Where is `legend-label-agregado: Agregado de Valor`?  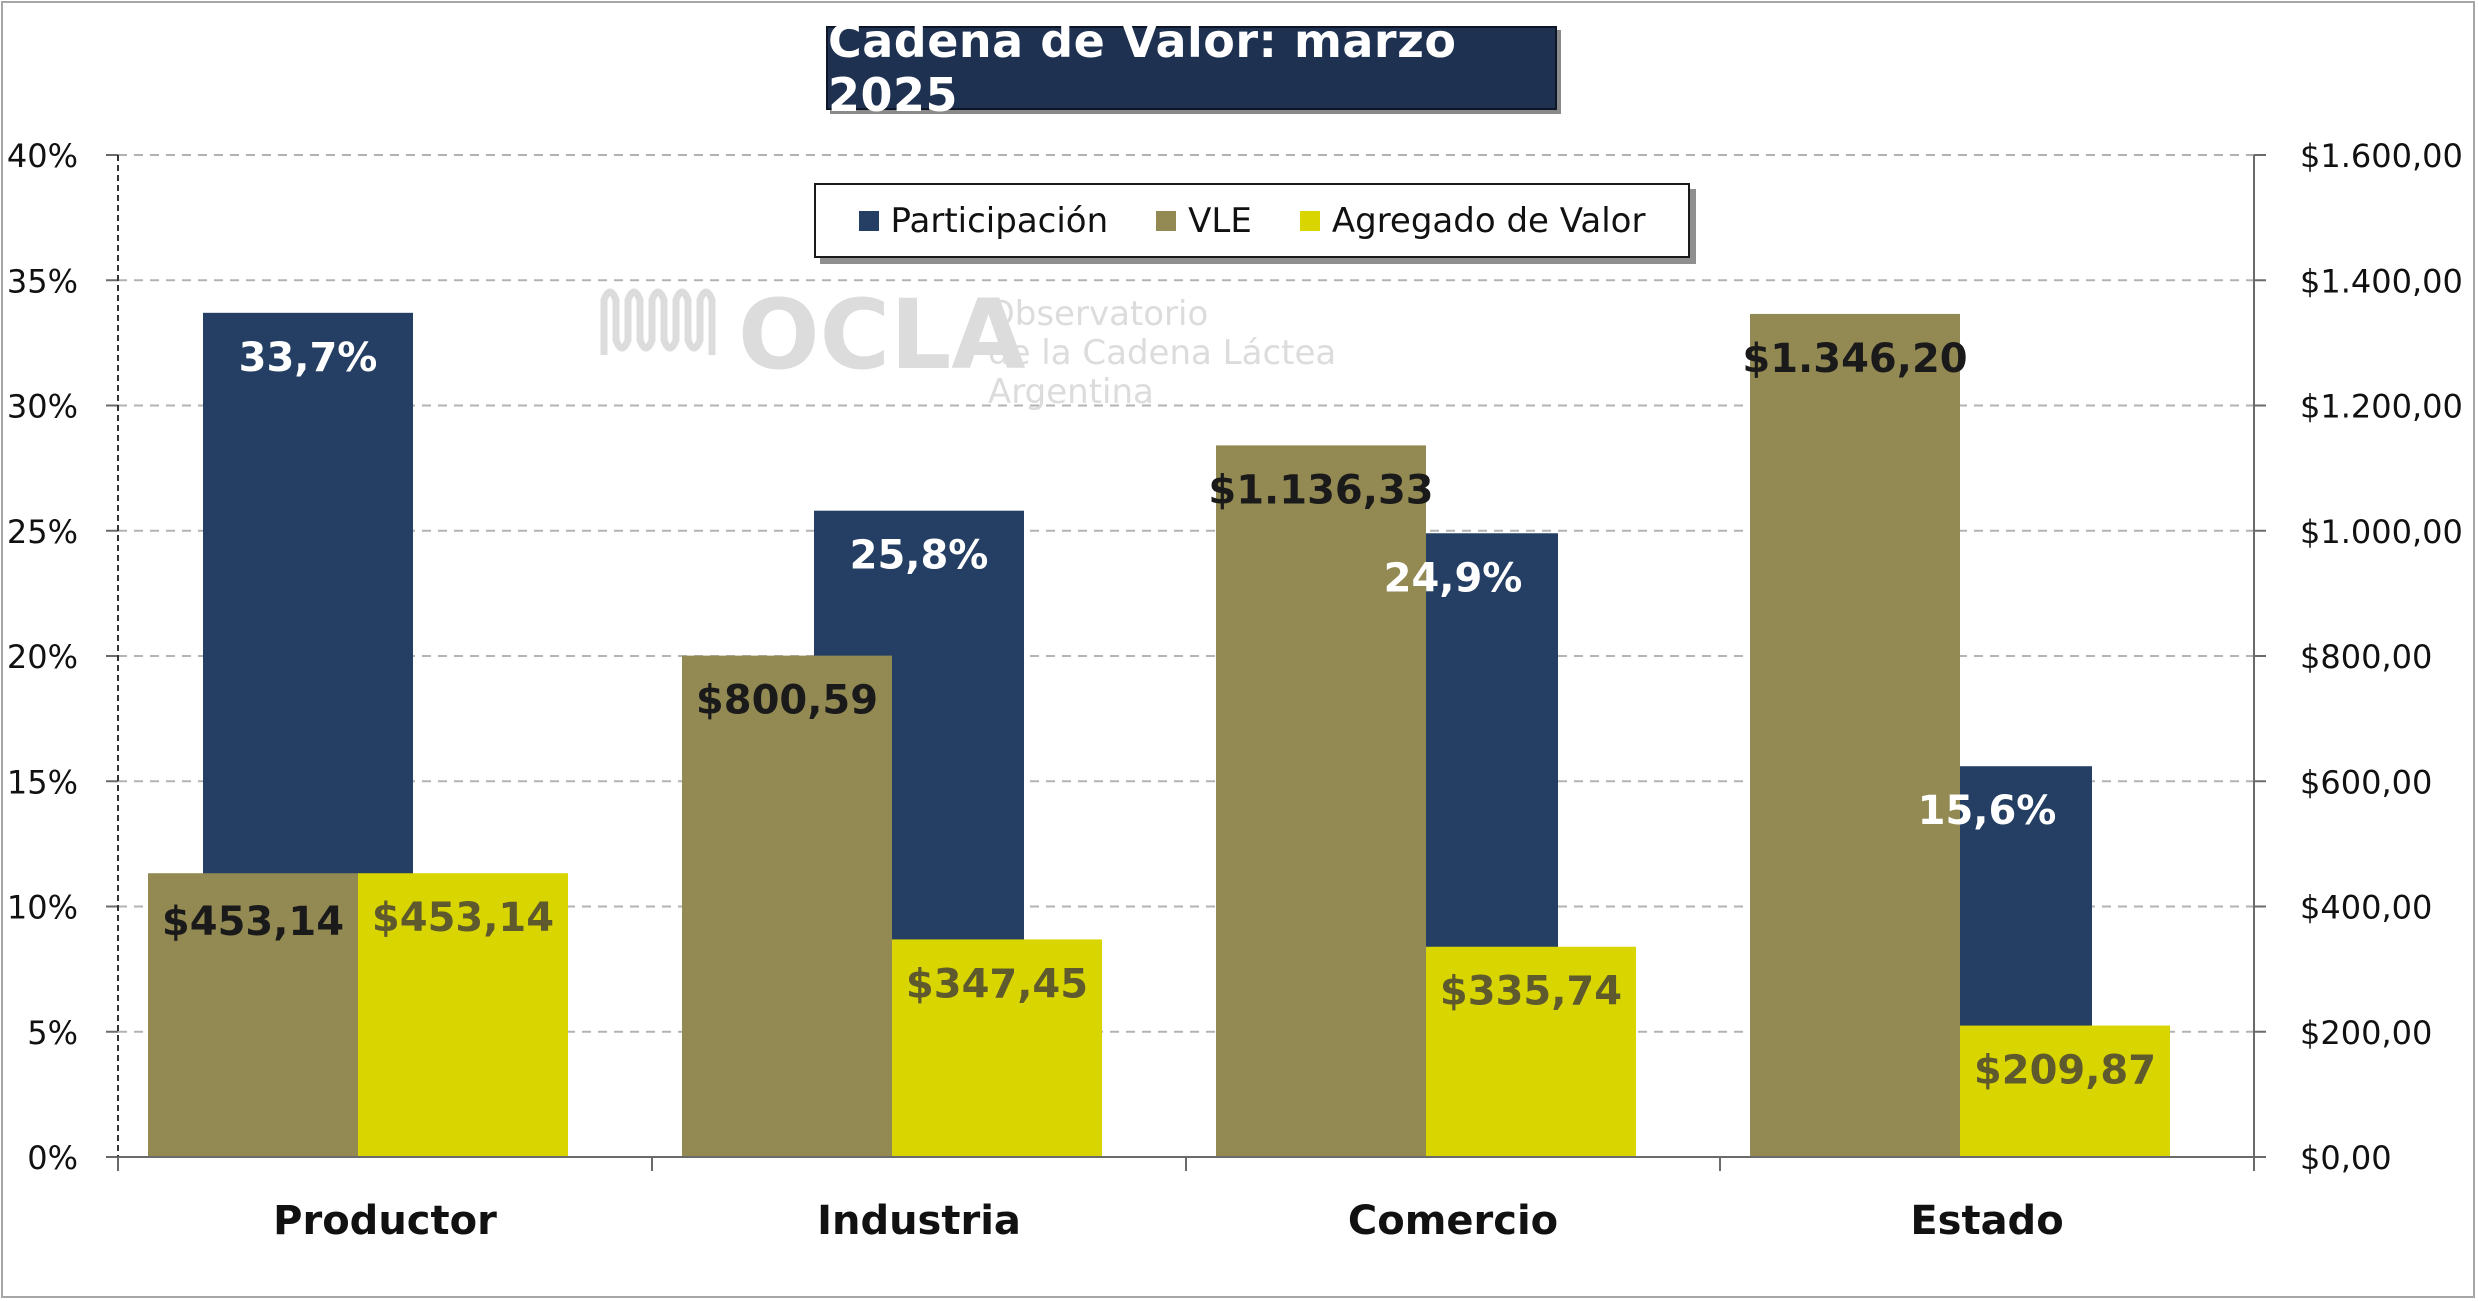
legend-label-agregado: Agregado de Valor is located at coordinates (1488, 220).